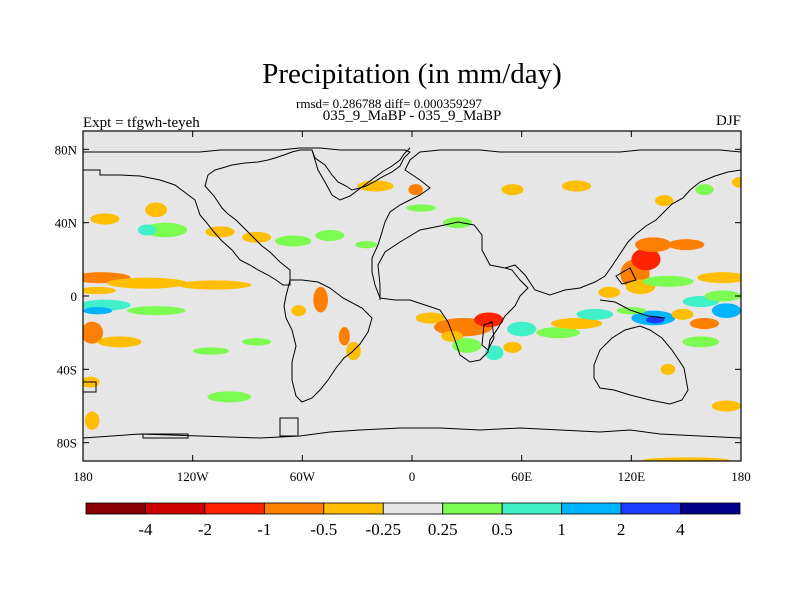 The width and height of the screenshot is (800, 600). What do you see at coordinates (641, 365) in the screenshot?
I see `coastline-australia` at bounding box center [641, 365].